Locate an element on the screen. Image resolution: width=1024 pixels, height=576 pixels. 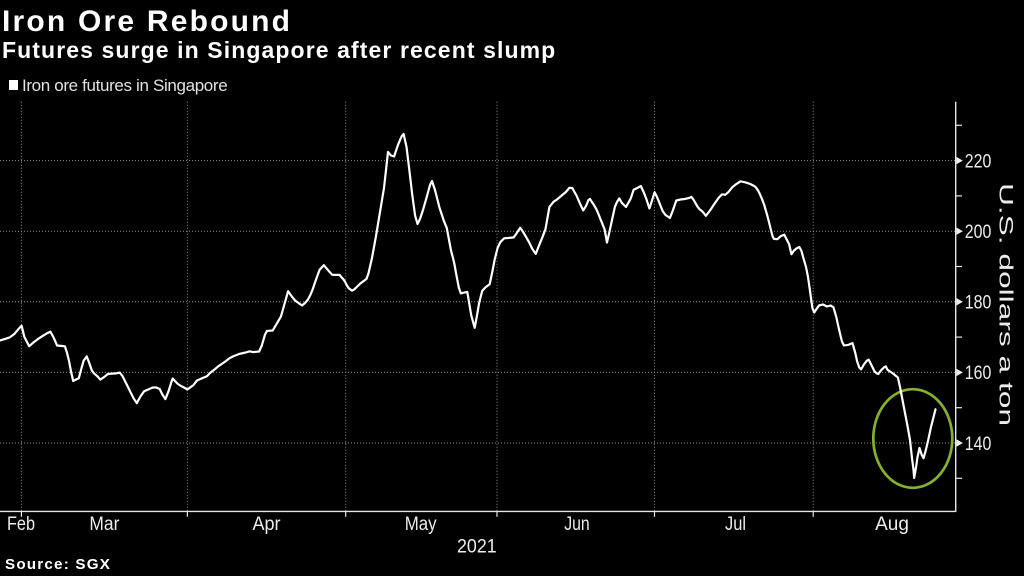
svg-text: Apr is located at coordinates (267, 524).